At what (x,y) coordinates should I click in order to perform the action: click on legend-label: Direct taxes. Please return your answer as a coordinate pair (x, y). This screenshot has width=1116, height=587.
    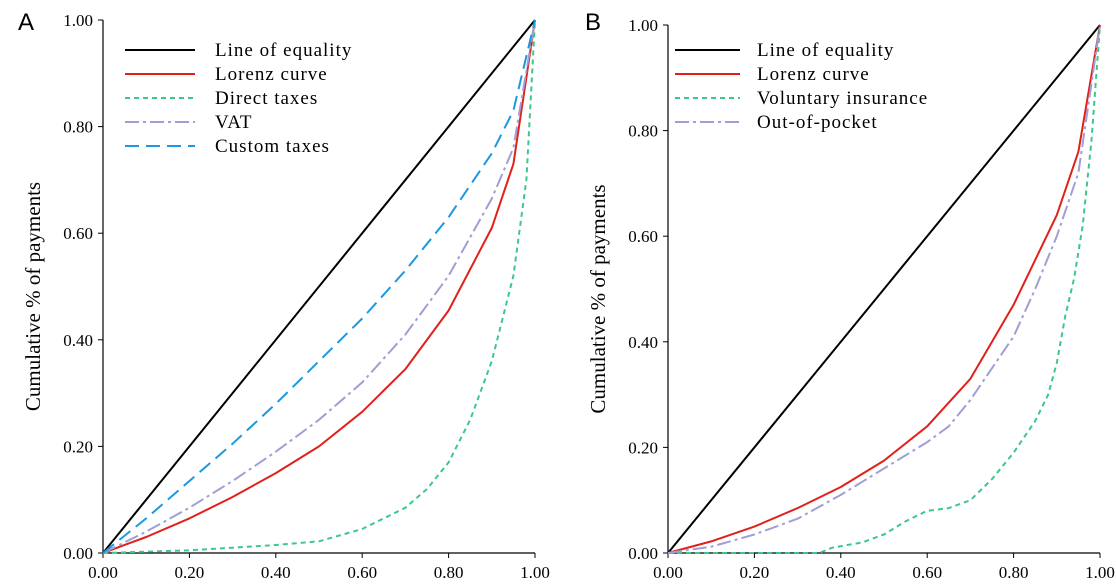
    Looking at the image, I should click on (266, 98).